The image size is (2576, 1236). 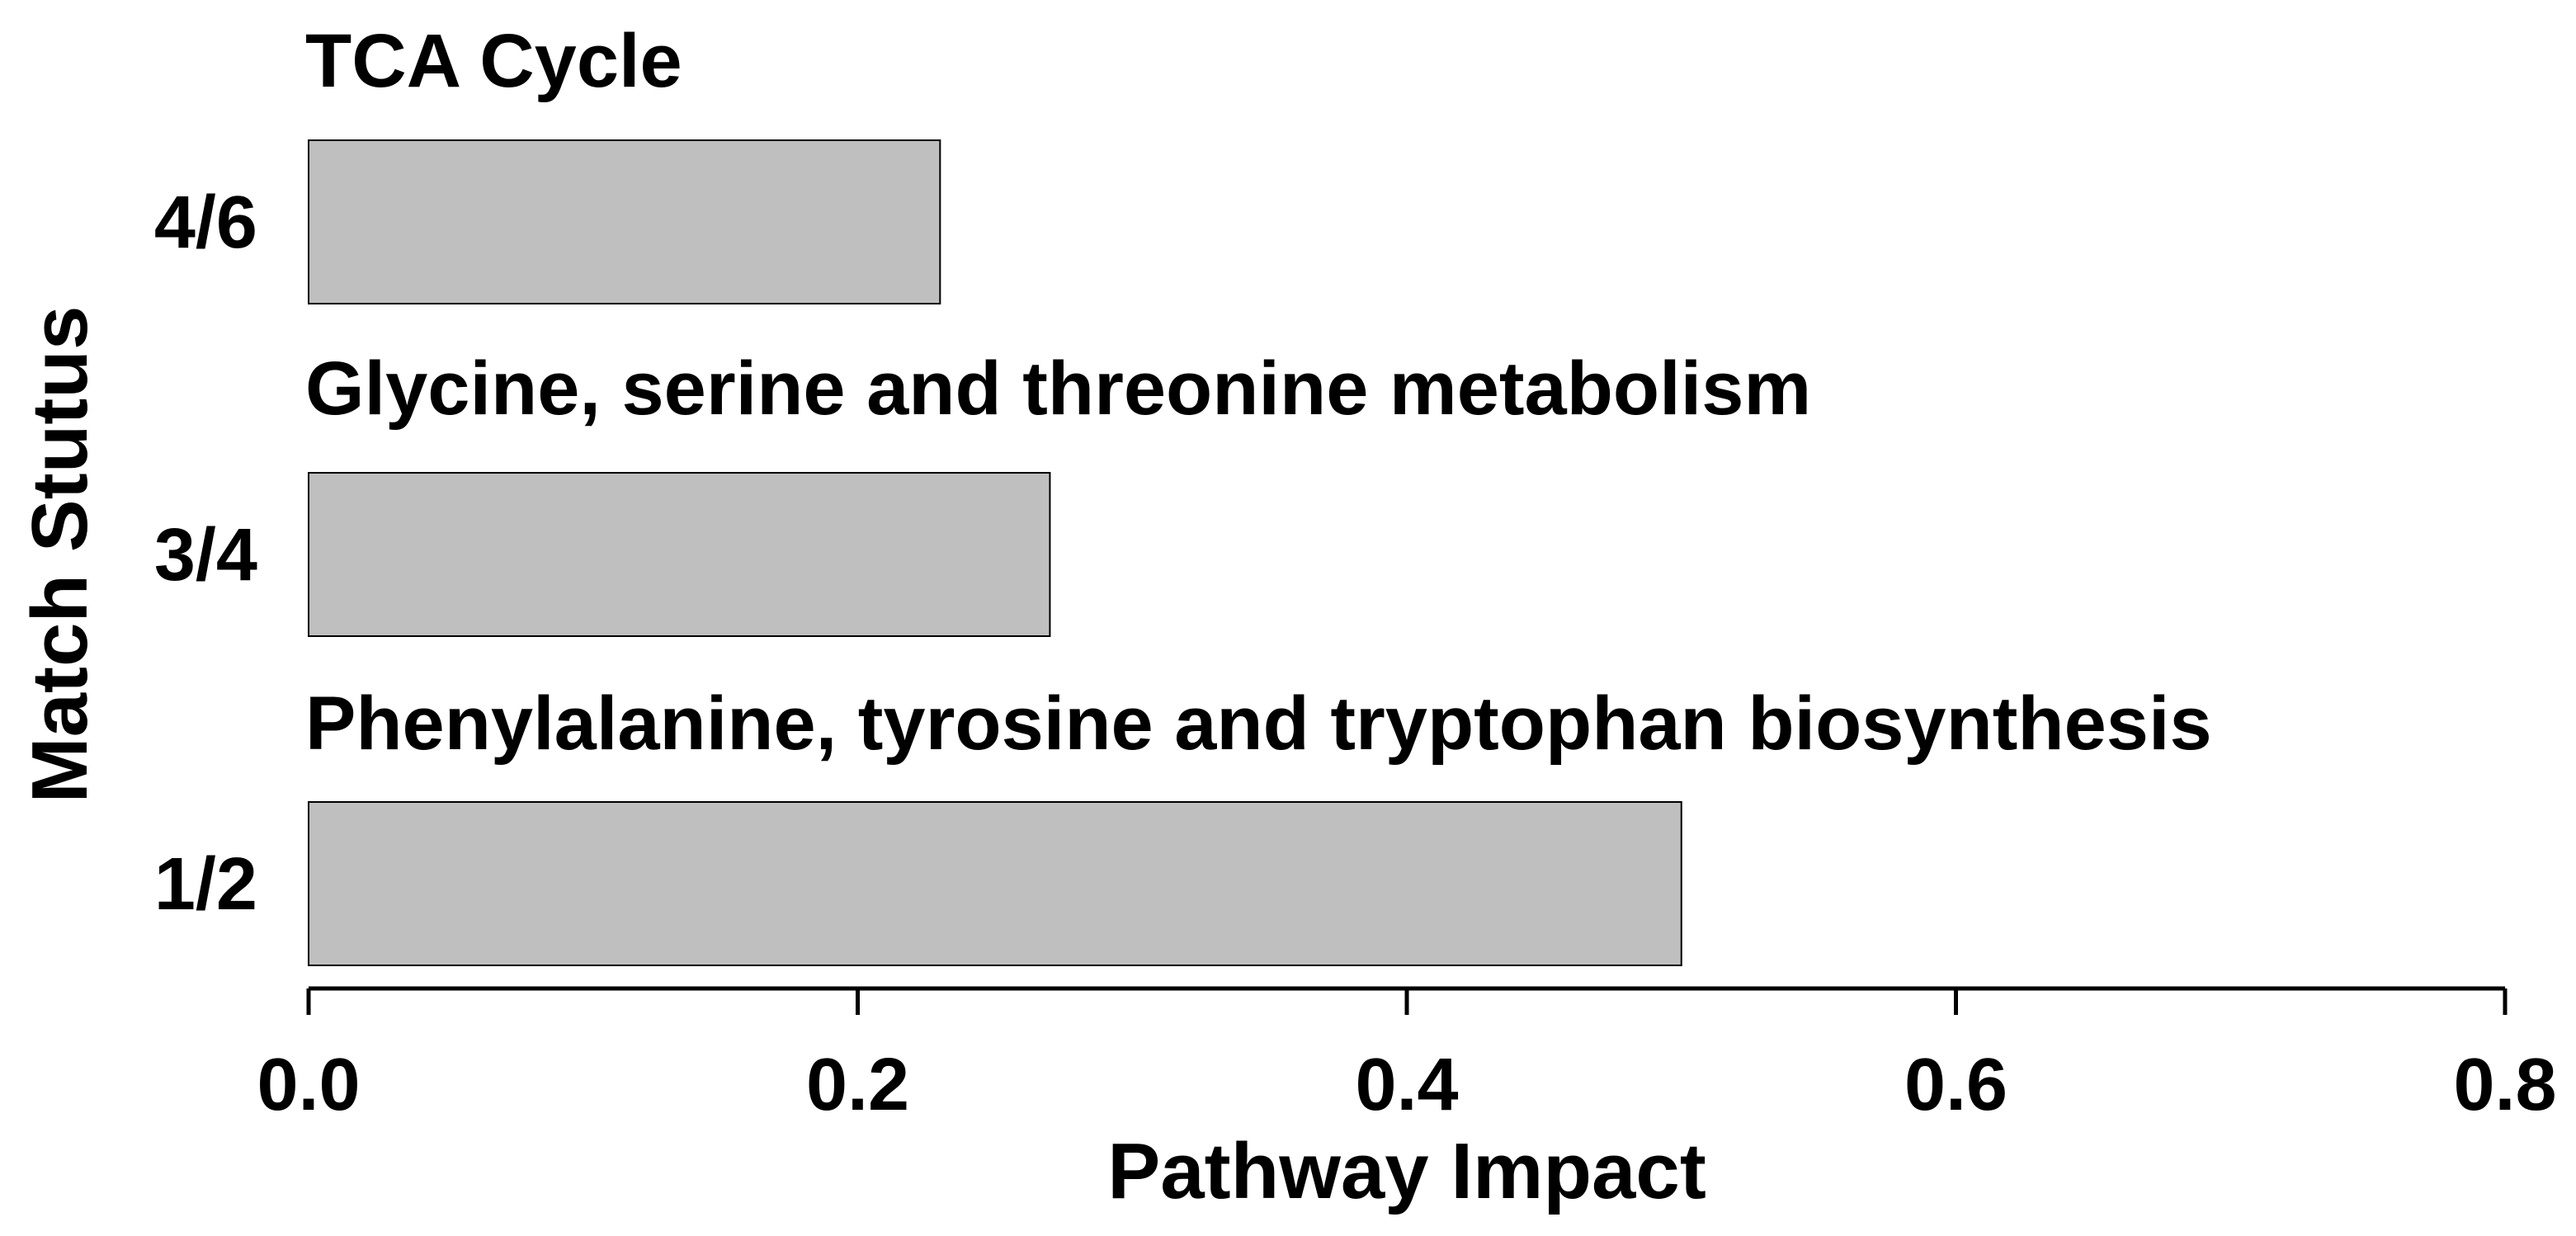 What do you see at coordinates (60, 555) in the screenshot?
I see `y-axis-title: Match Stutus` at bounding box center [60, 555].